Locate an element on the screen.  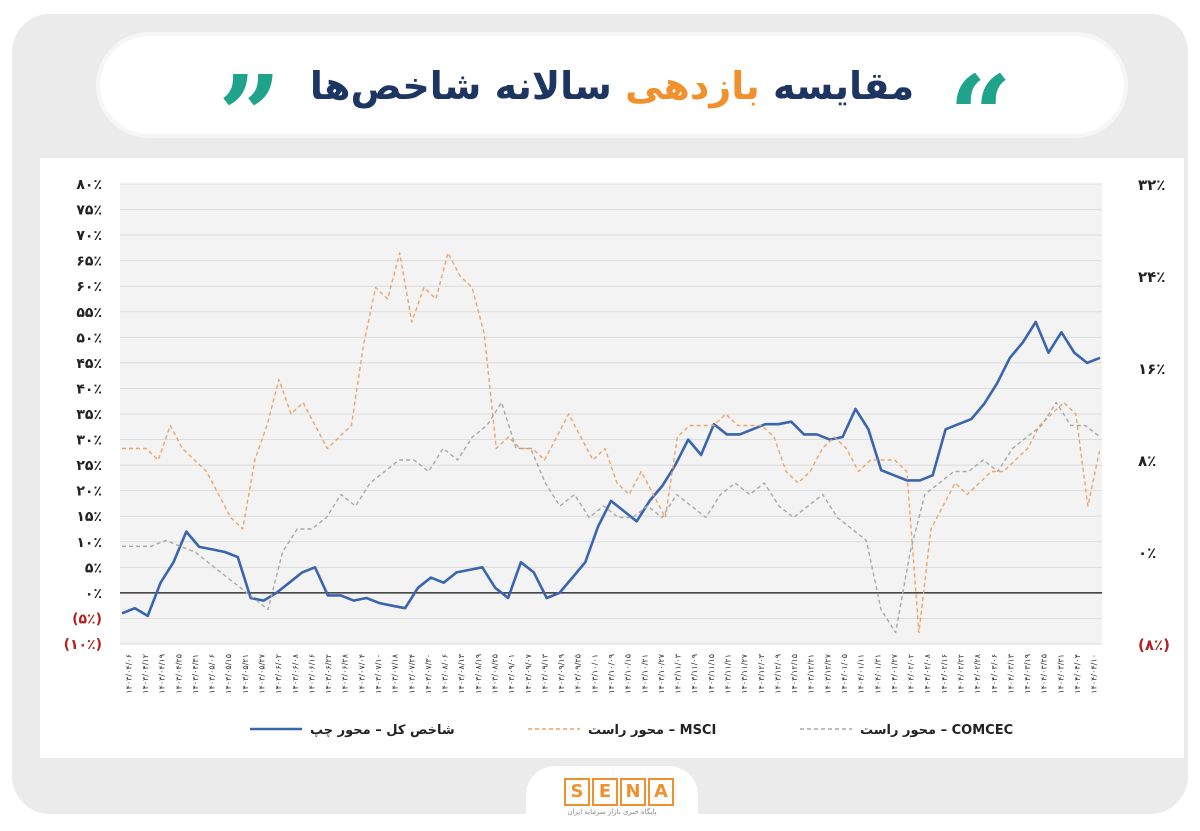
left-tick-label: ۸۰٪ is located at coordinates (89, 185).